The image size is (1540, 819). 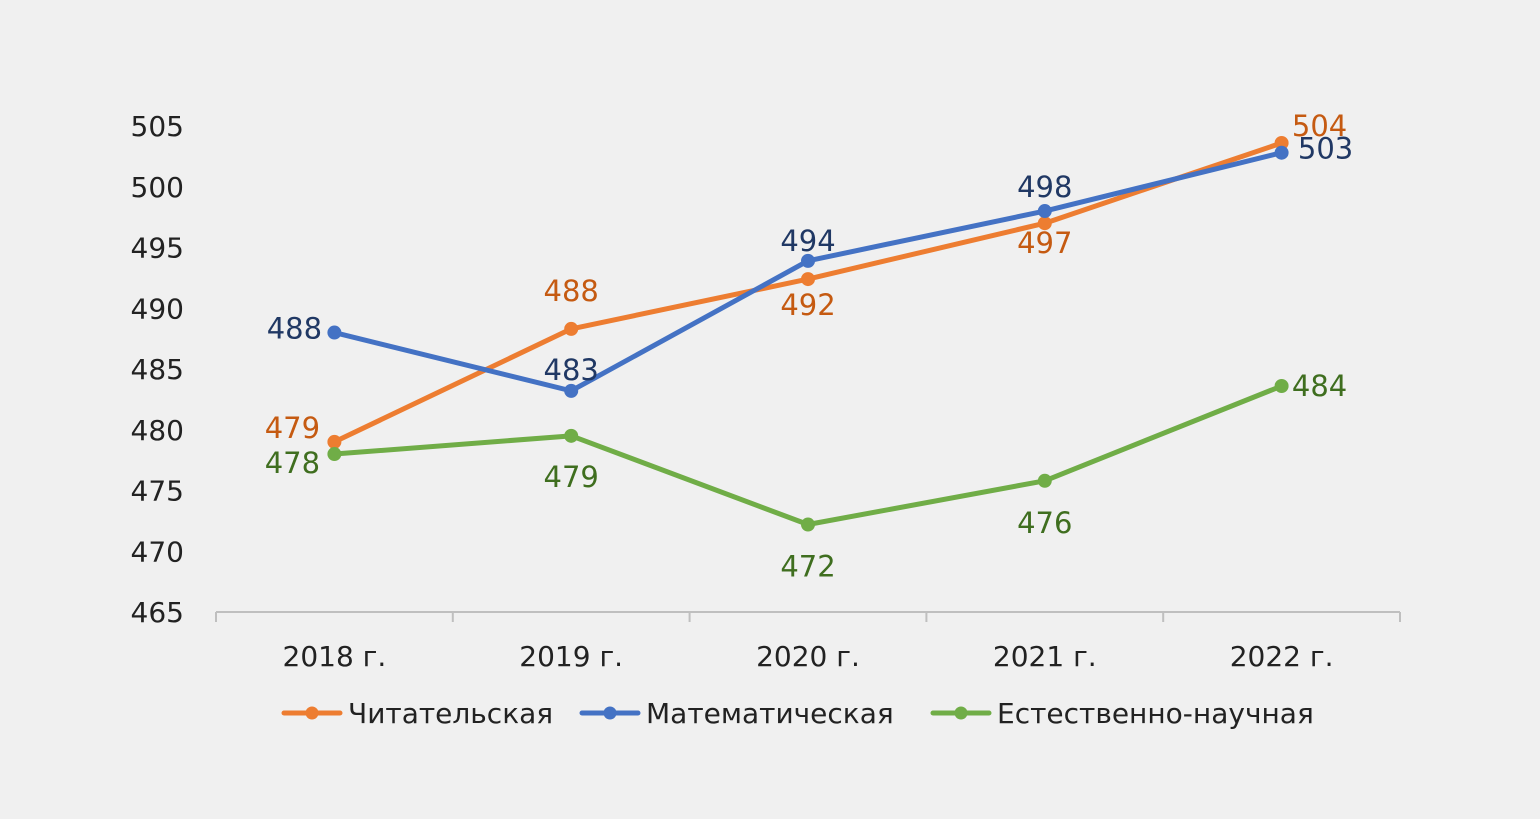 I want to click on y-tick-label: 485, so click(x=157, y=369).